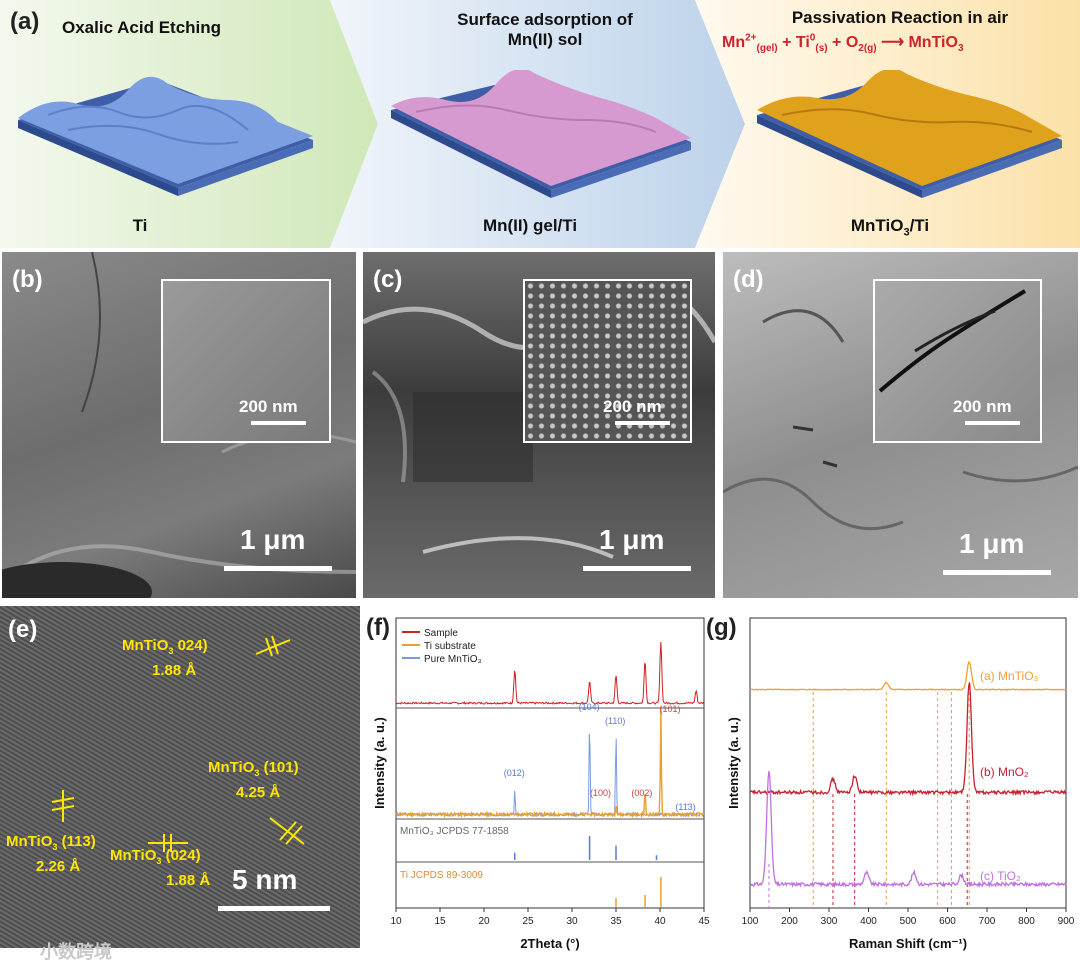 The width and height of the screenshot is (1080, 965). What do you see at coordinates (1009, 676) in the screenshot?
I see `raman-series-label-0: (a) MnTiO₃` at bounding box center [1009, 676].